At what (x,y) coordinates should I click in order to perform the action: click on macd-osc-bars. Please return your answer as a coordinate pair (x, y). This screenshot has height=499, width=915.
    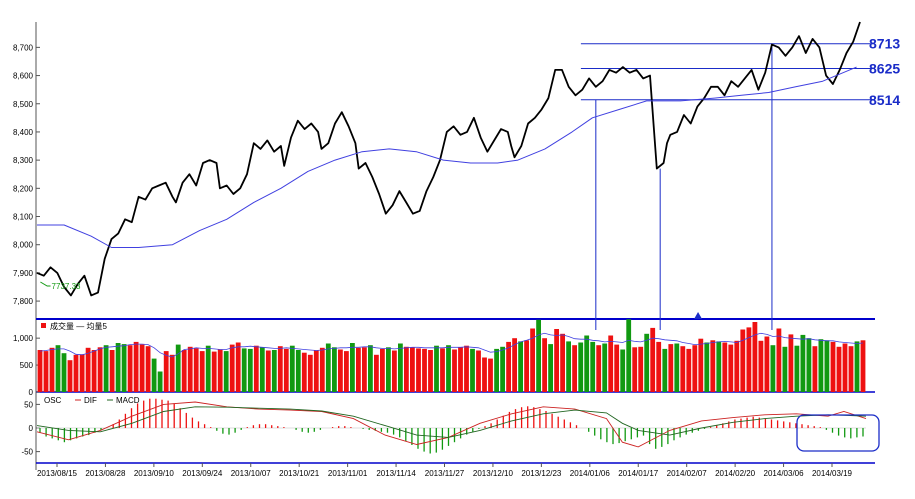
    Looking at the image, I should click on (451, 426).